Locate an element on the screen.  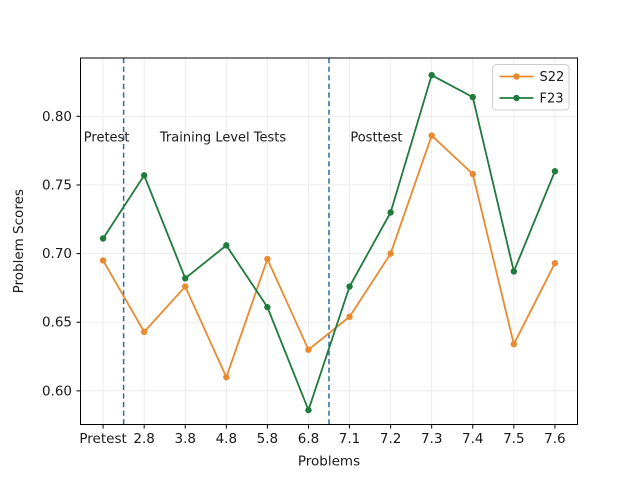
phase-annotation: Pretest is located at coordinates (107, 137).